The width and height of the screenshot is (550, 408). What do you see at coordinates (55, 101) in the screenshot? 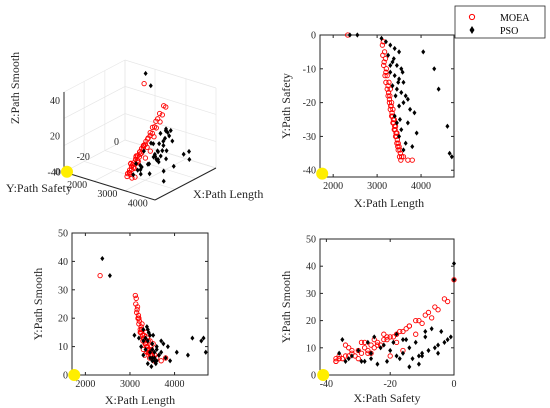
I see `z-tick-label: 40` at bounding box center [55, 101].